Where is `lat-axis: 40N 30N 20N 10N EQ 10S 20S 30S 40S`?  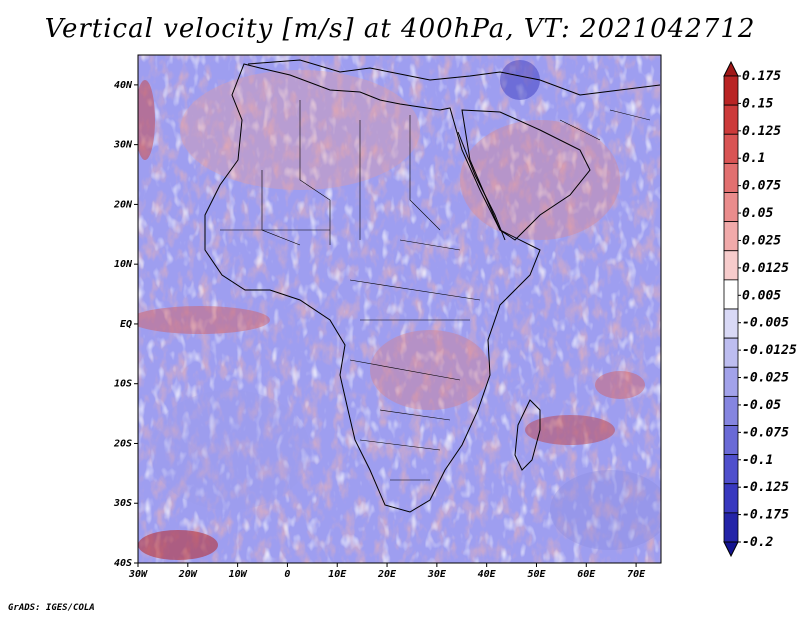
lat-axis: 40N 30N 20N 10N EQ 10S 20S 30S 40S is located at coordinates (125, 324).